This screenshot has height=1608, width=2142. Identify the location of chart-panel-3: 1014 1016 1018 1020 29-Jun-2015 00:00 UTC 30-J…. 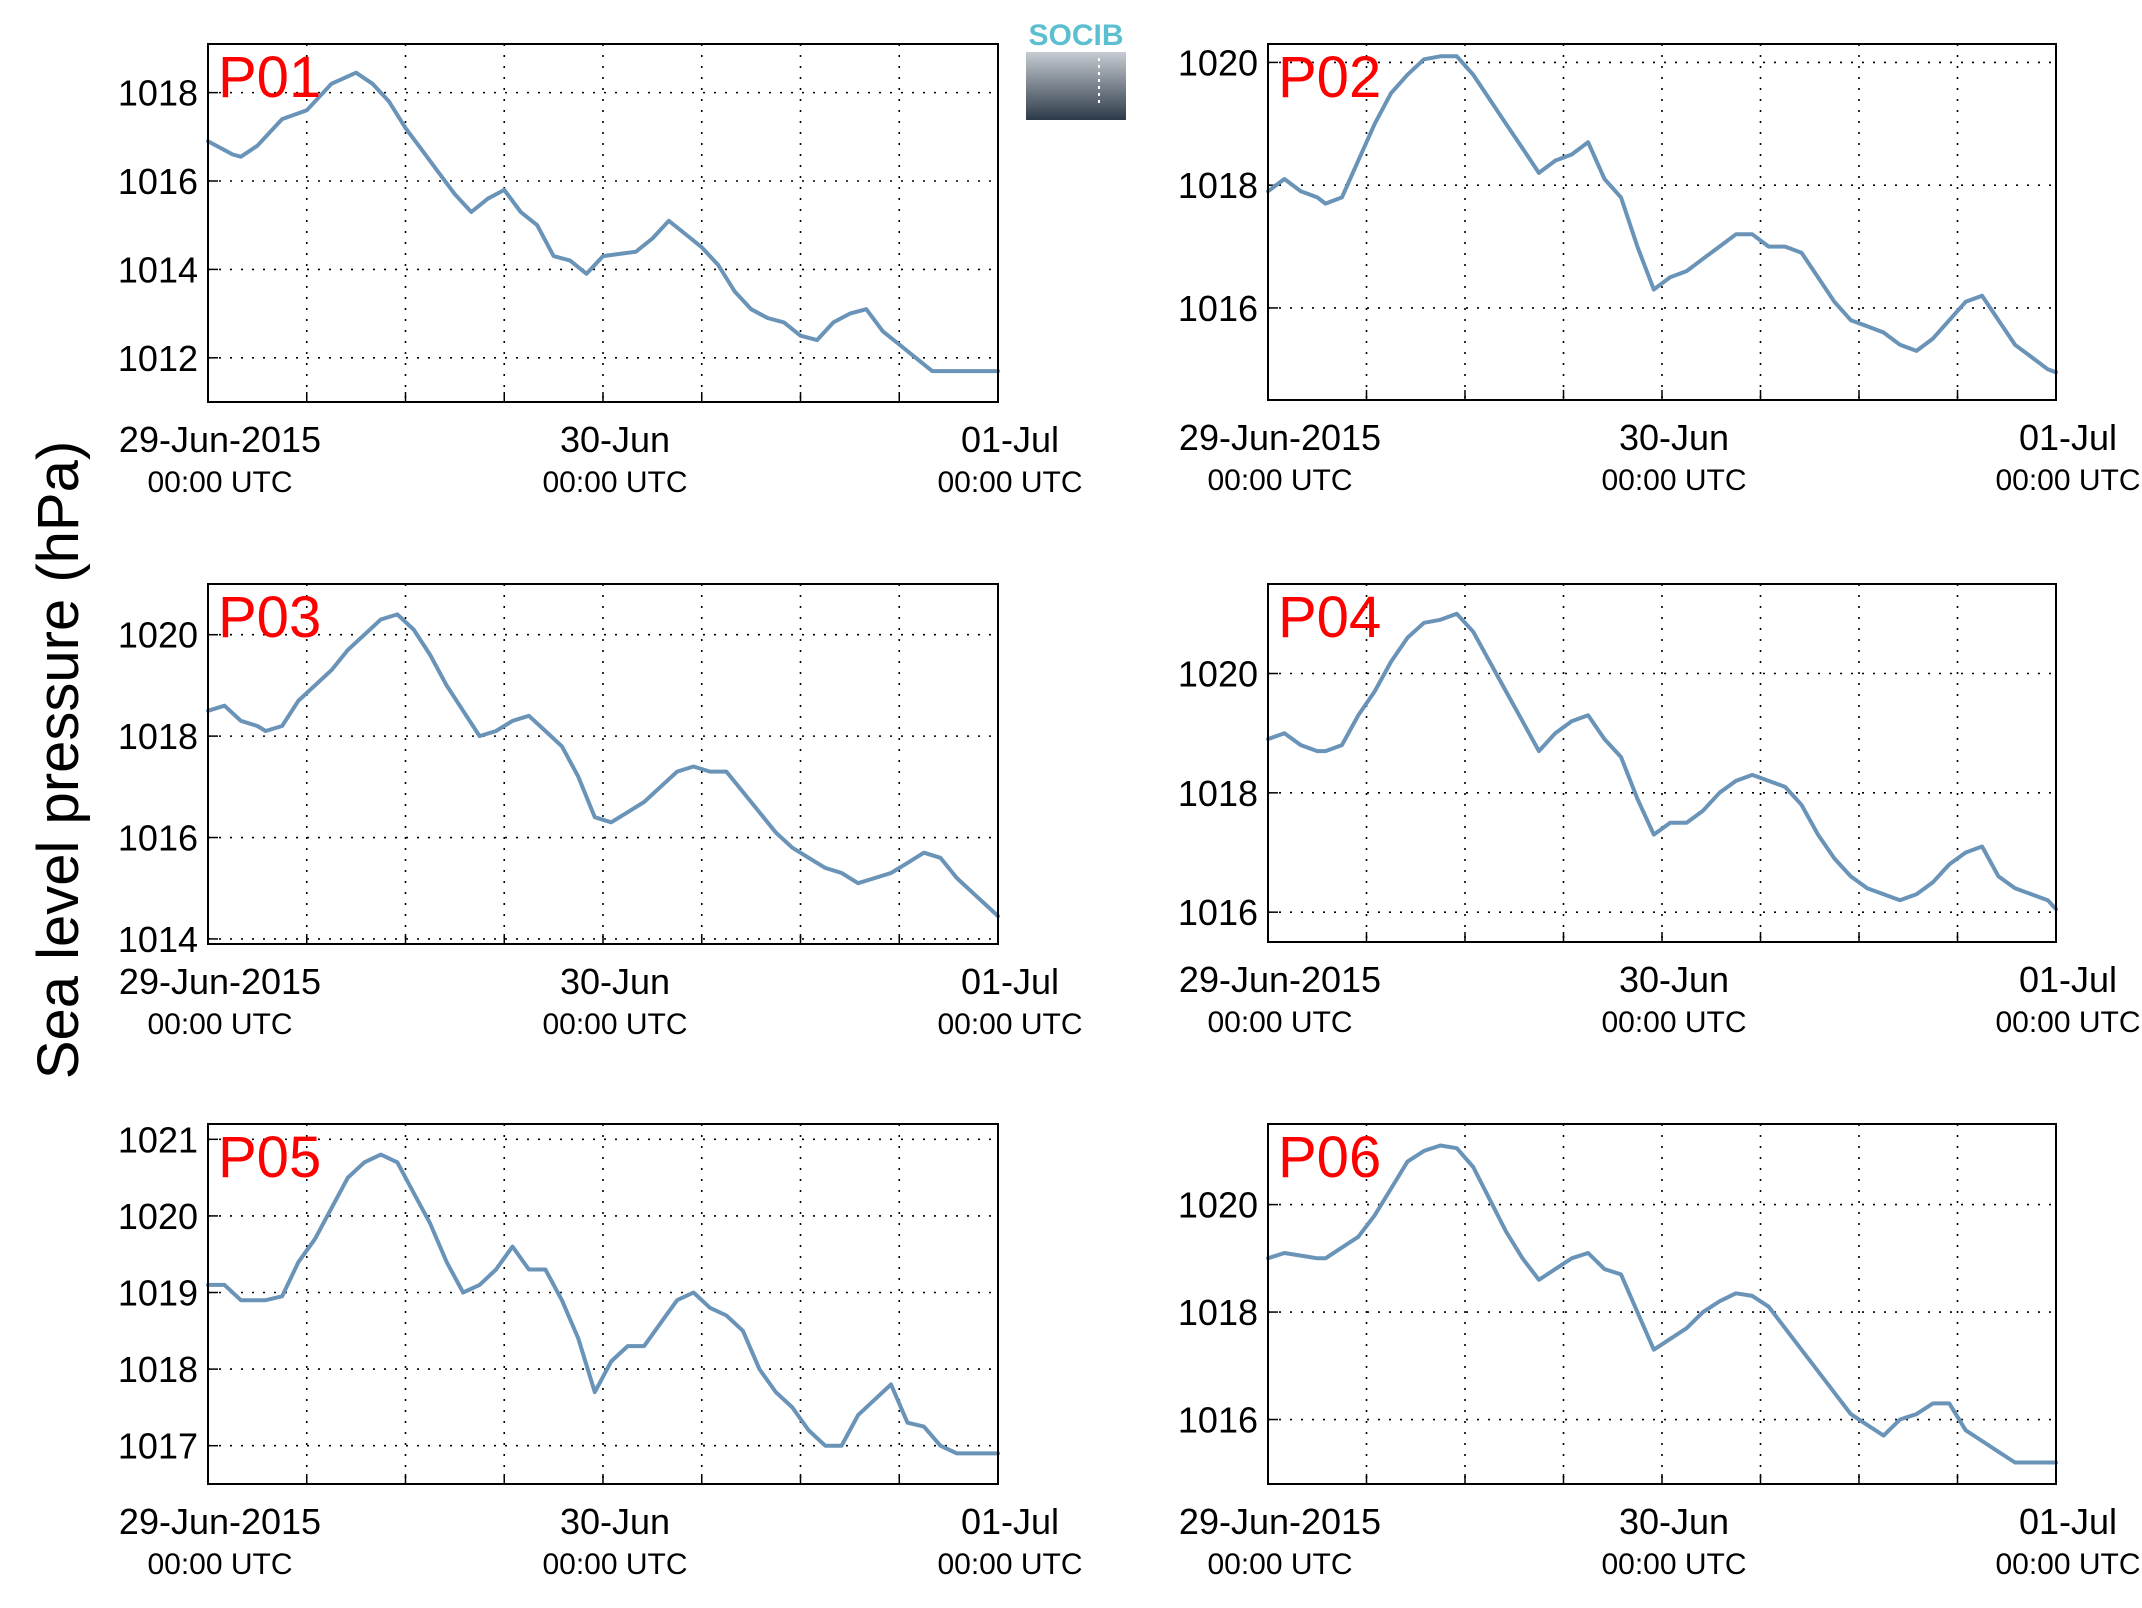
(600, 812).